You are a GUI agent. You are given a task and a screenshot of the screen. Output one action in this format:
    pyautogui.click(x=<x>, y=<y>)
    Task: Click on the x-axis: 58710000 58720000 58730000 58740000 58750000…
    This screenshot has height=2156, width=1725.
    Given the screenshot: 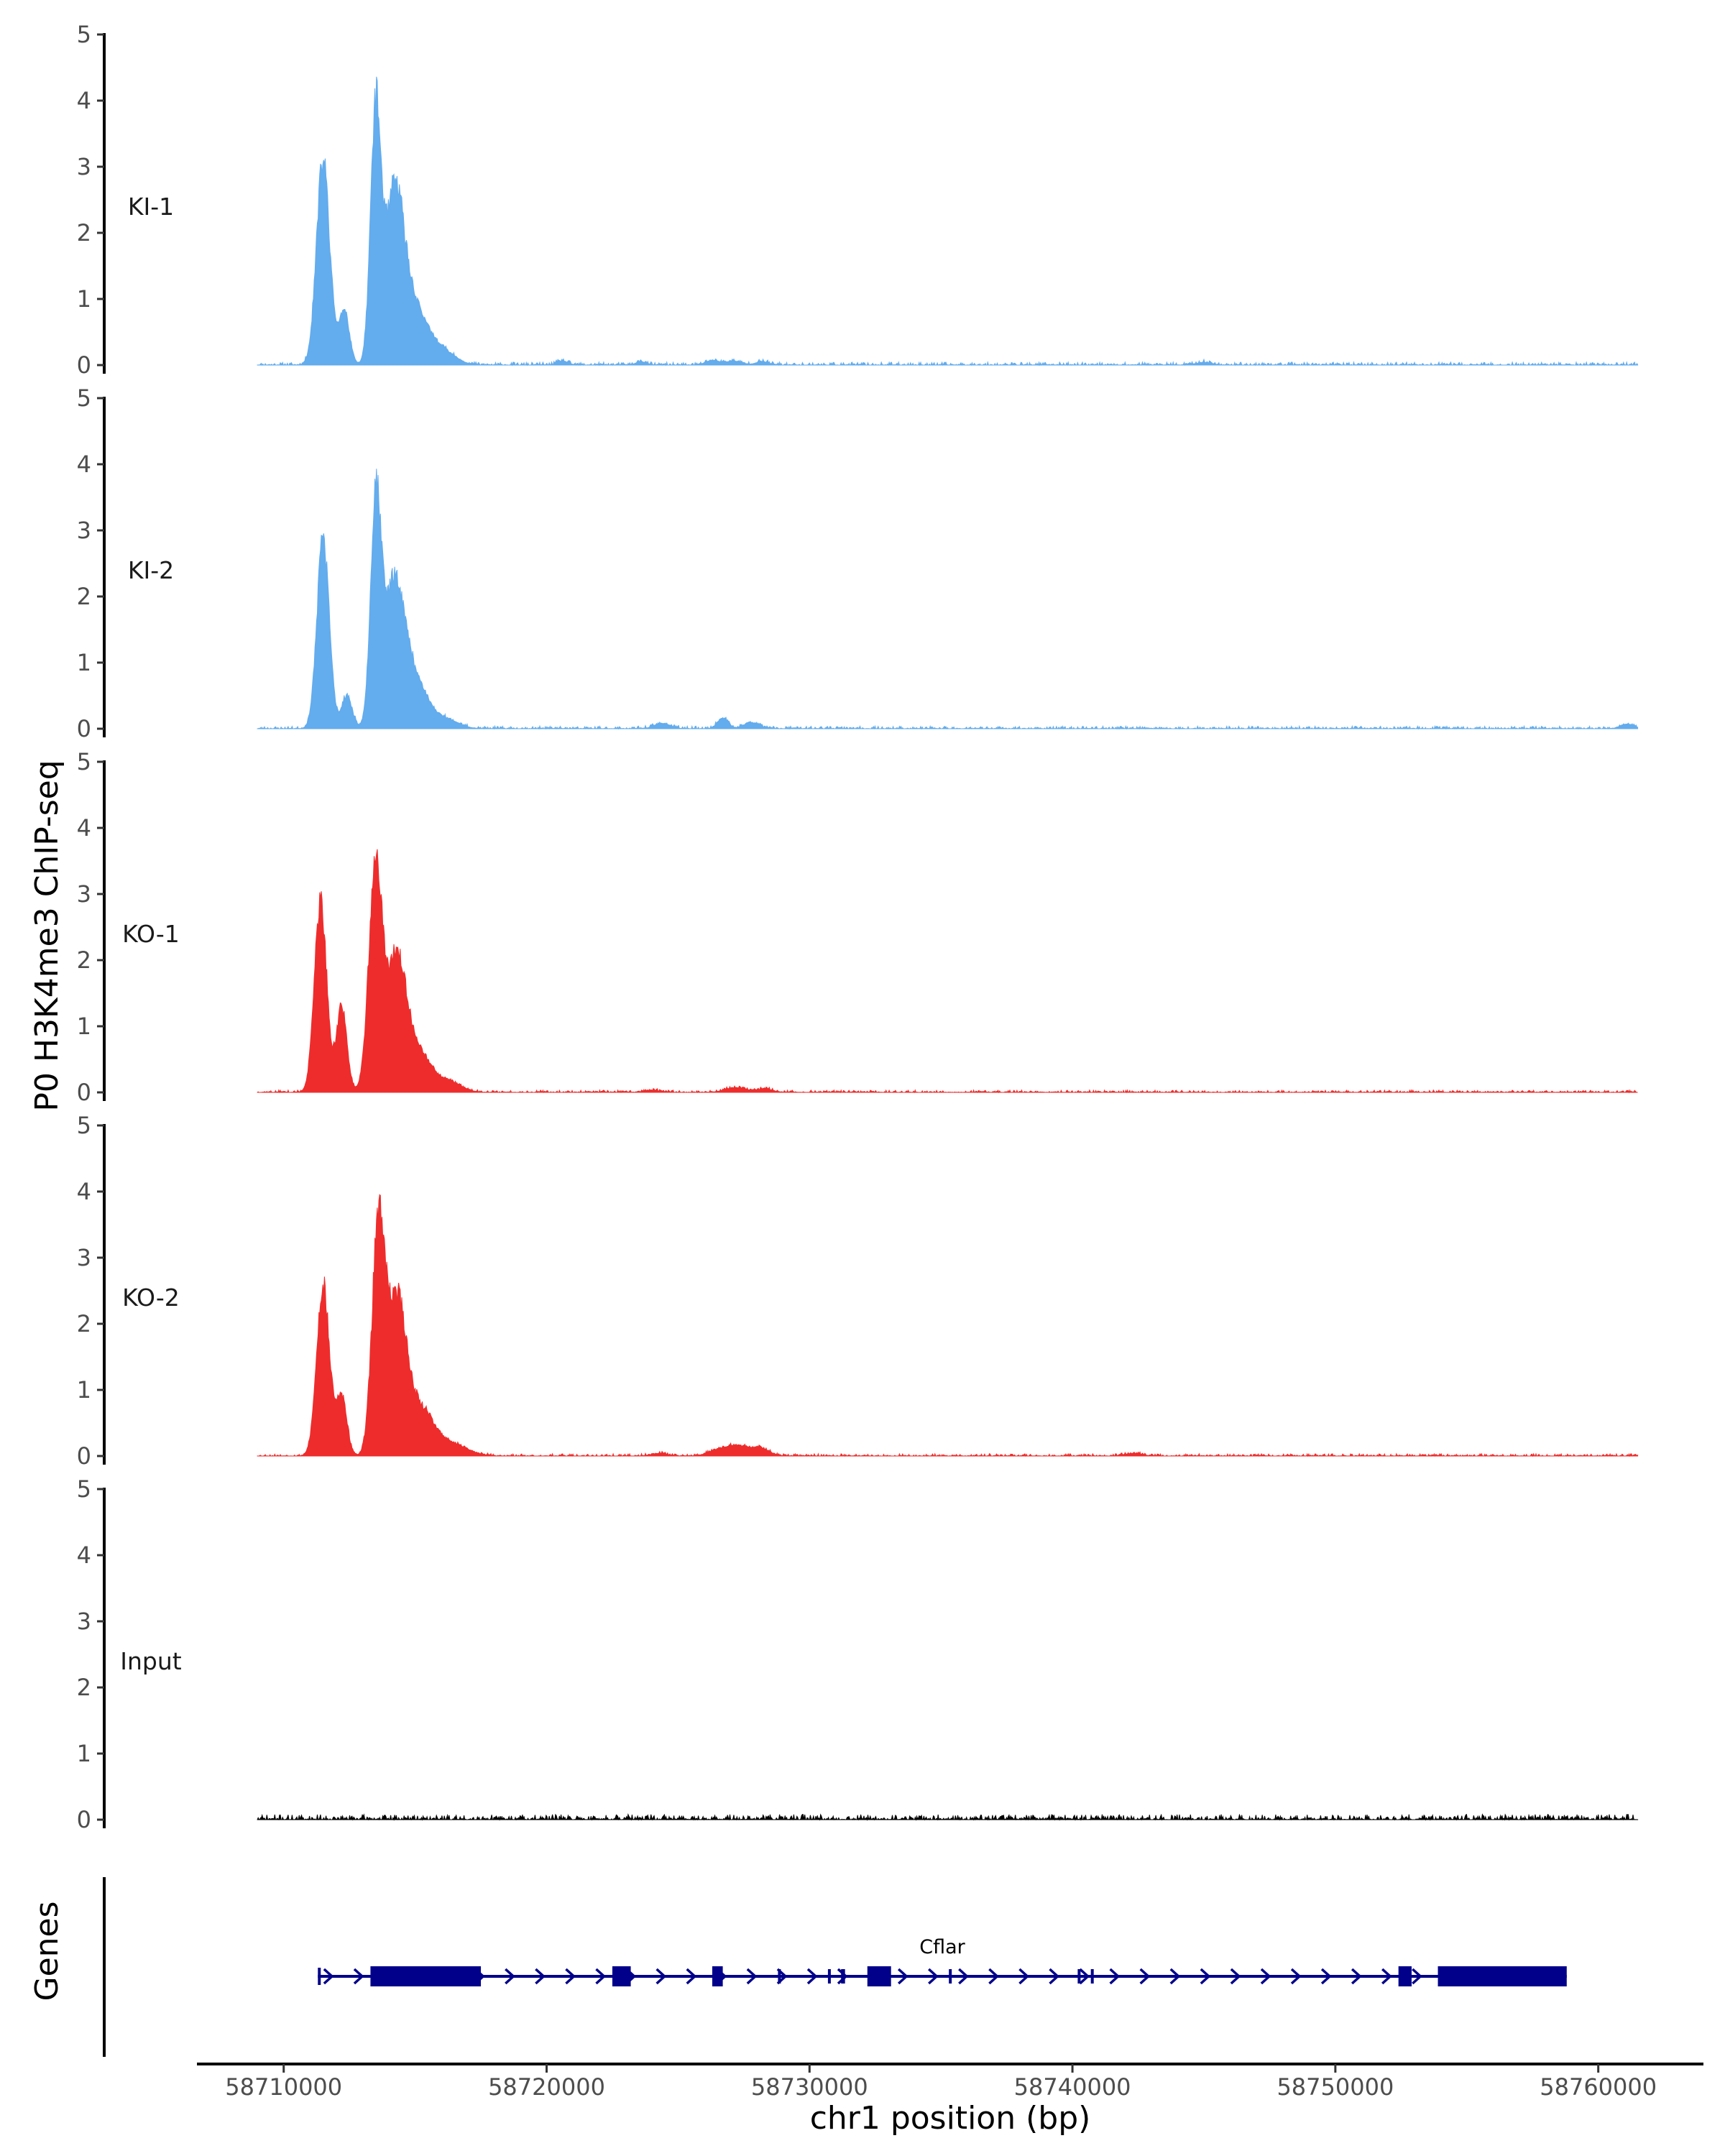 What is the action you would take?
    pyautogui.click(x=950, y=2082)
    